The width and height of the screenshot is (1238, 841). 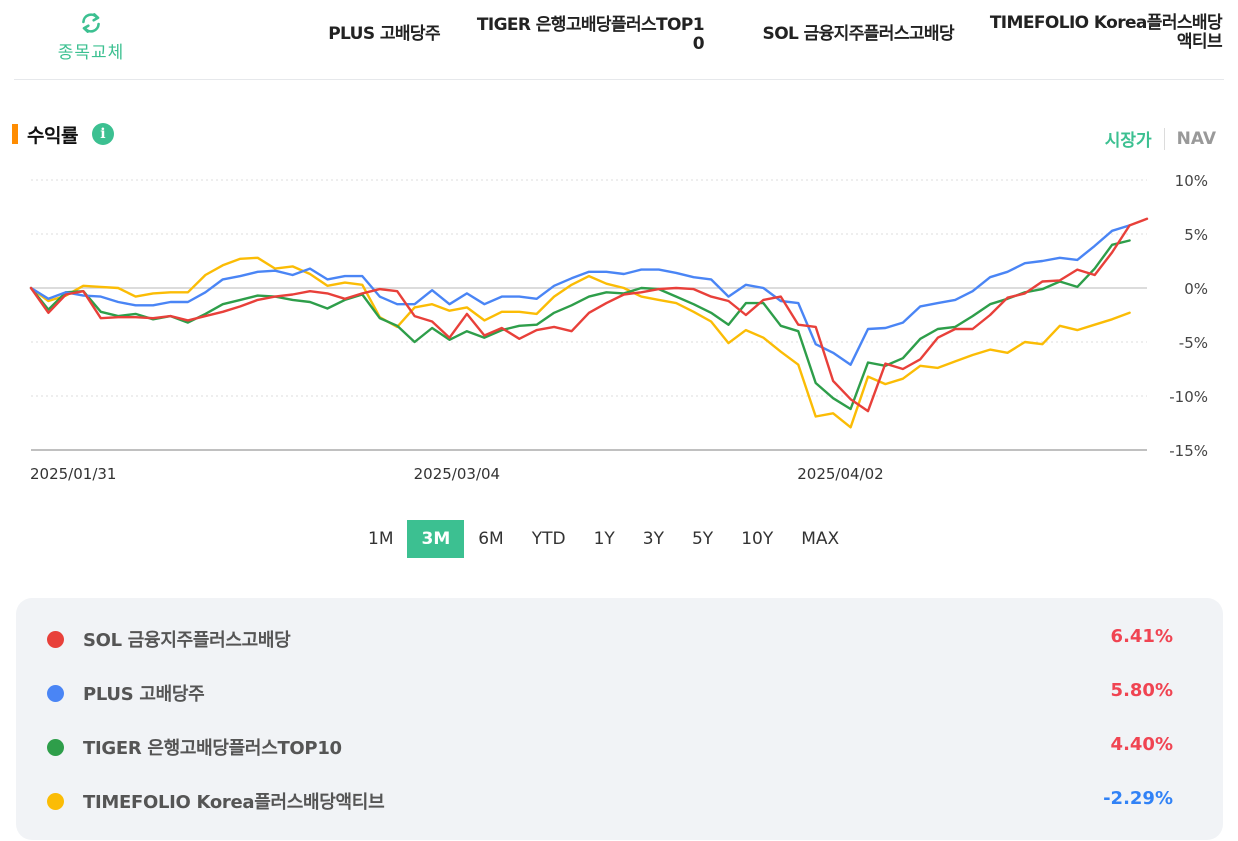 I want to click on period-5y-button: 5Y, so click(x=702, y=539).